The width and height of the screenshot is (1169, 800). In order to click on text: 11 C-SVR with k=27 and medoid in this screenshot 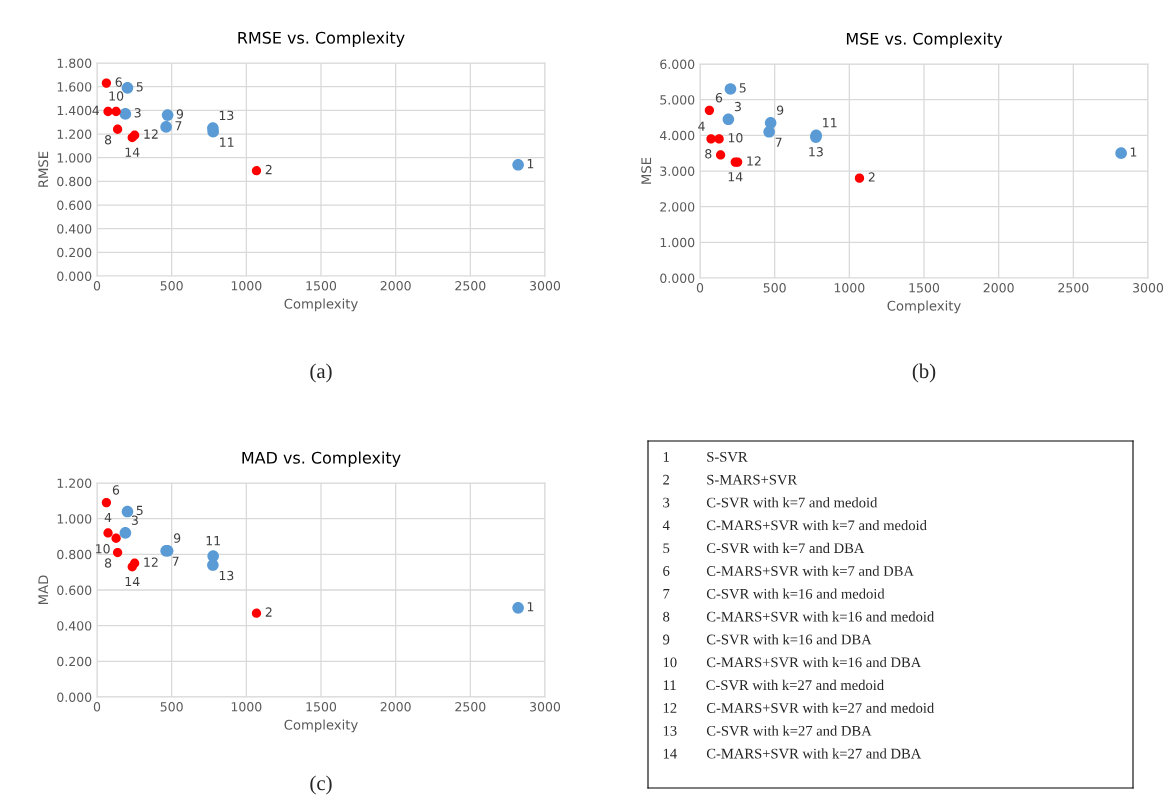, I will do `click(773, 685)`.